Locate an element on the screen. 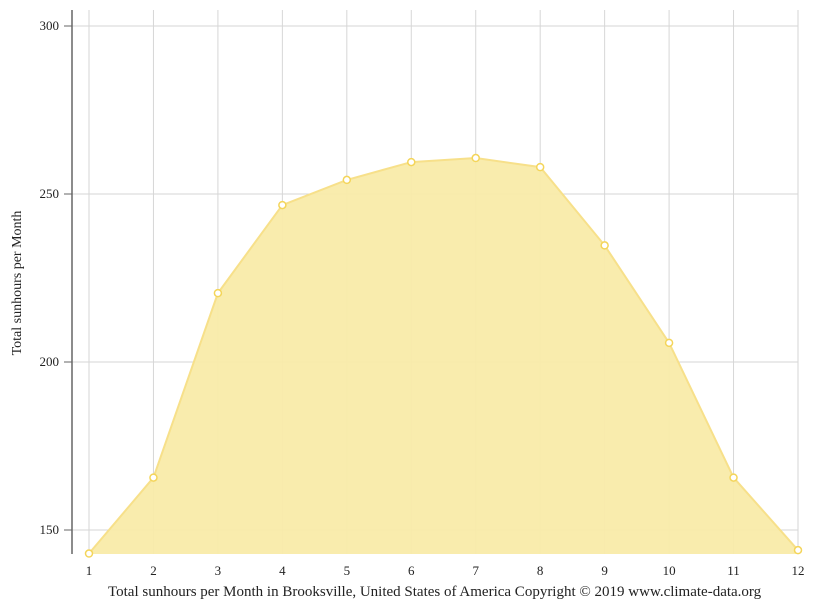 The image size is (815, 611). x-tick-label: 2 is located at coordinates (153, 570).